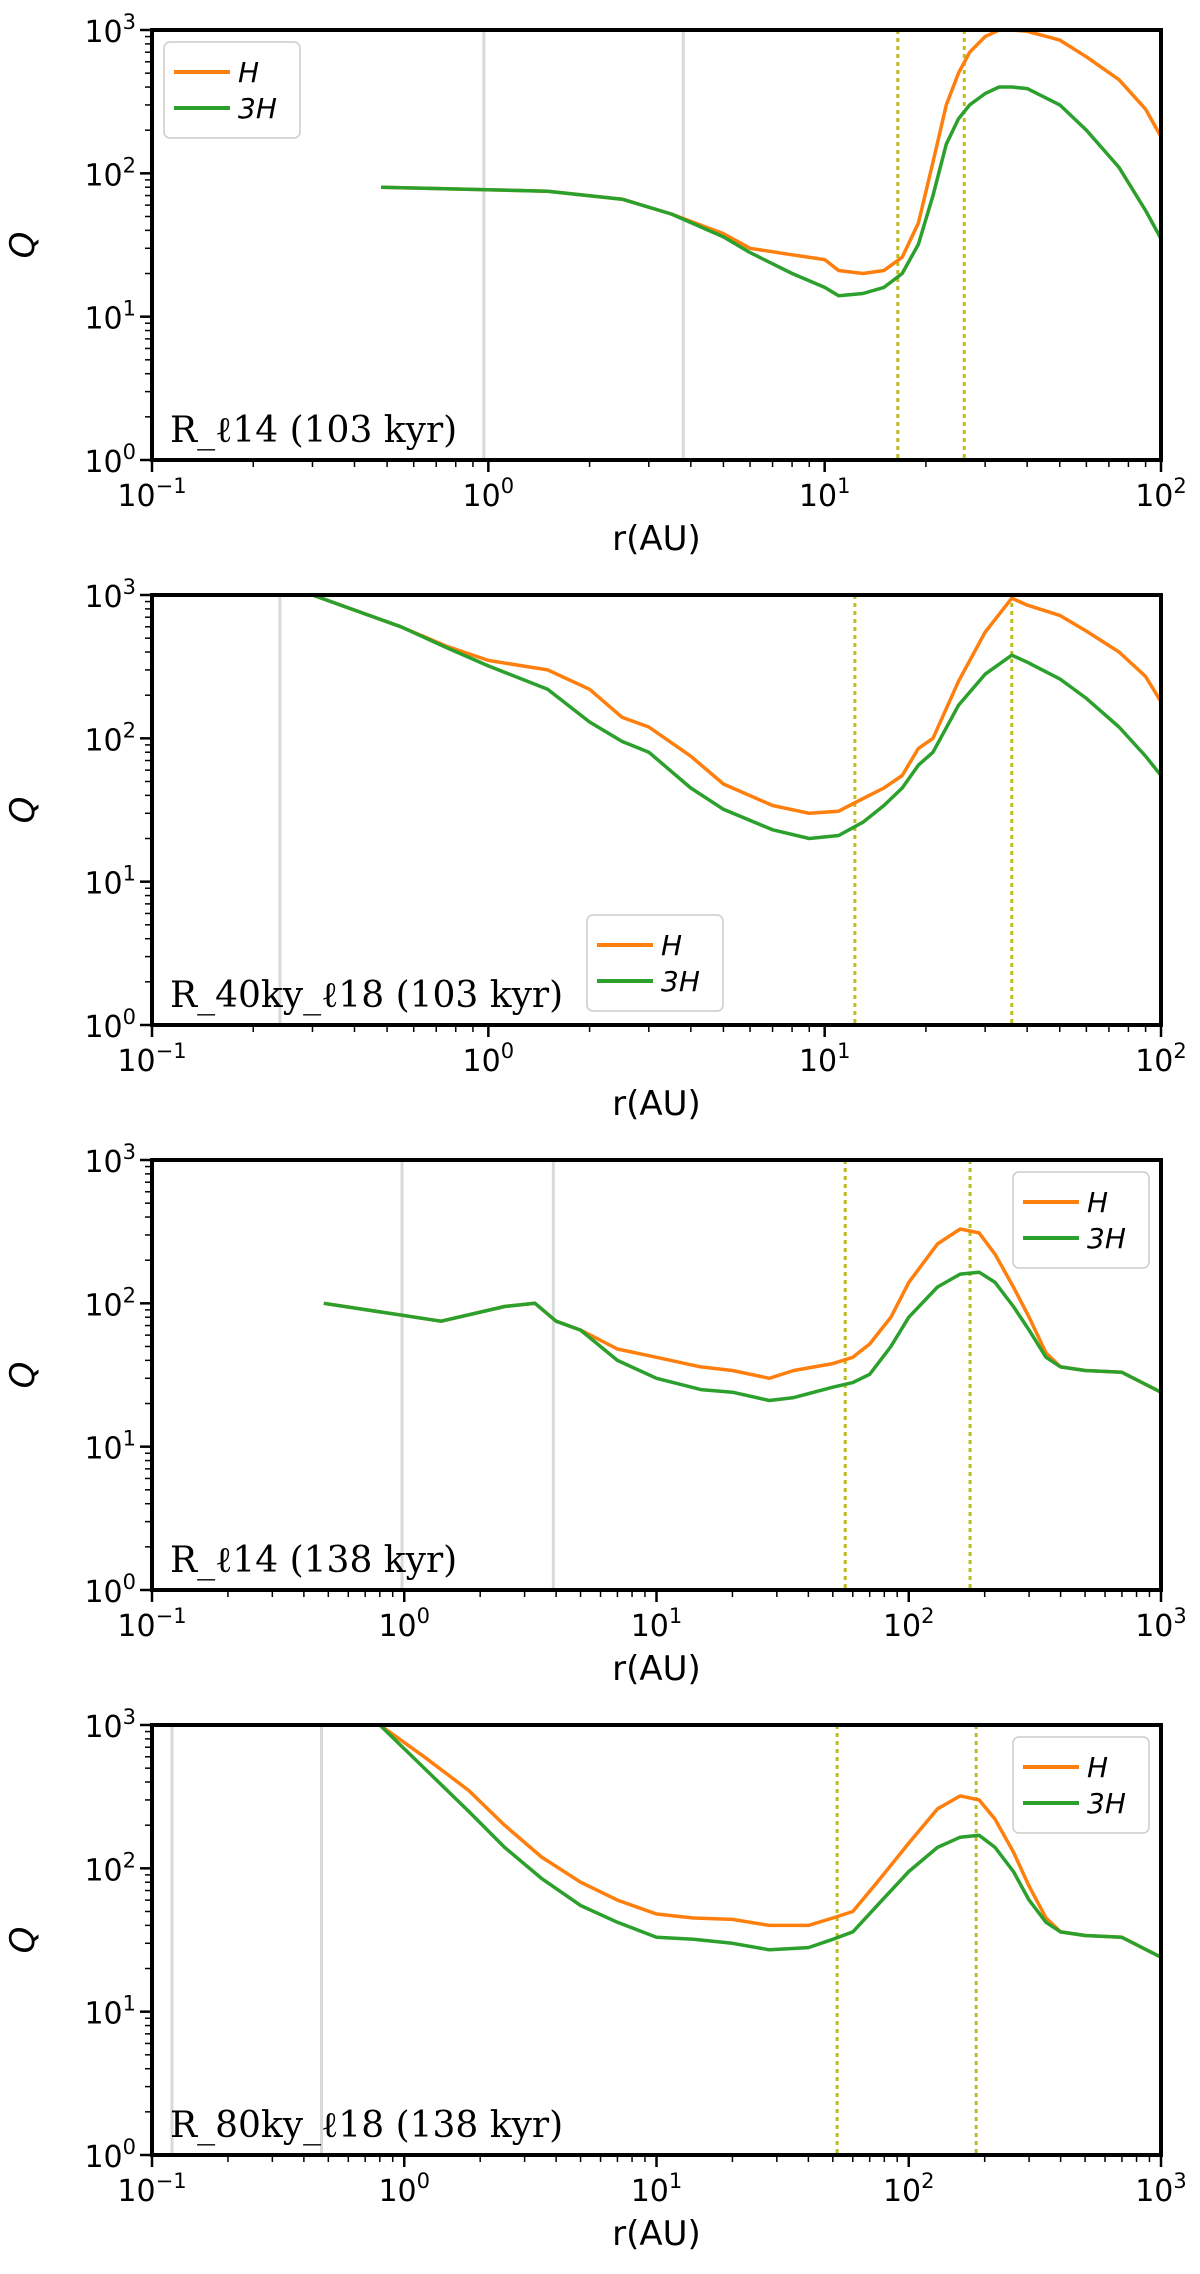 The width and height of the screenshot is (1200, 2274). I want to click on panel-label: R_80ky_ℓ18 (138 kyr), so click(366, 2125).